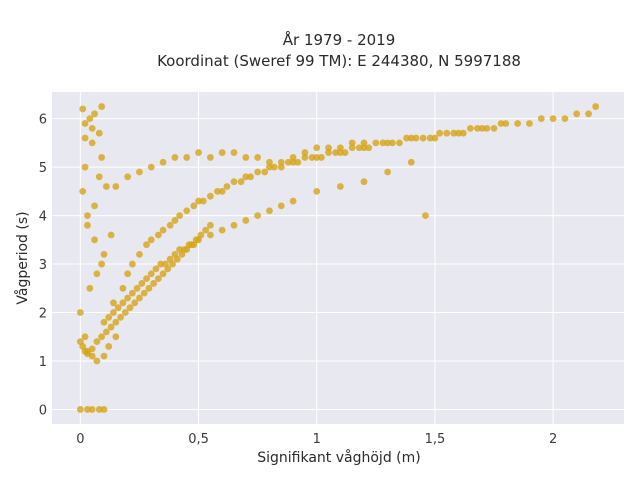 The height and width of the screenshot is (480, 640). I want to click on x-axis-title: Signifikant våghöjd (m), so click(338, 457).